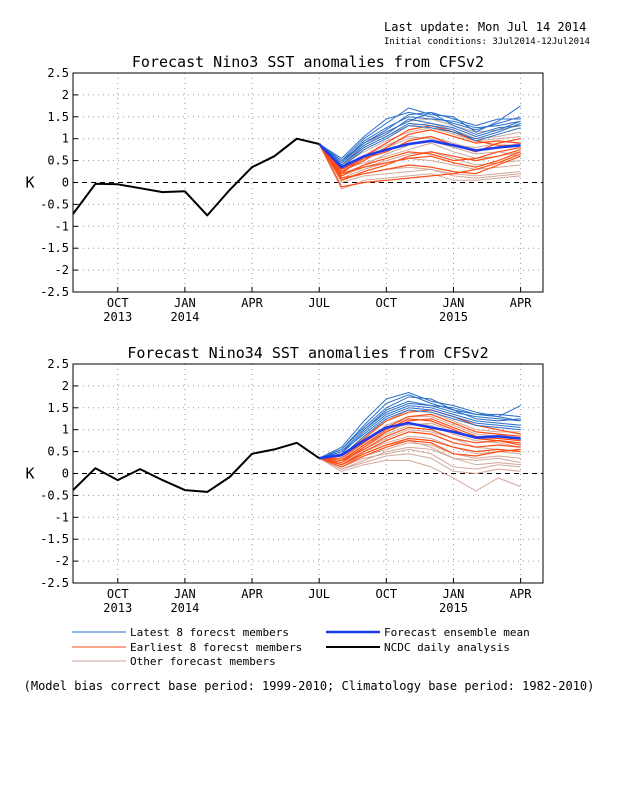 This screenshot has height=800, width=618. Describe the element at coordinates (485, 27) in the screenshot. I see `last-update-text: Last update: Mon Jul 14 2014` at that location.